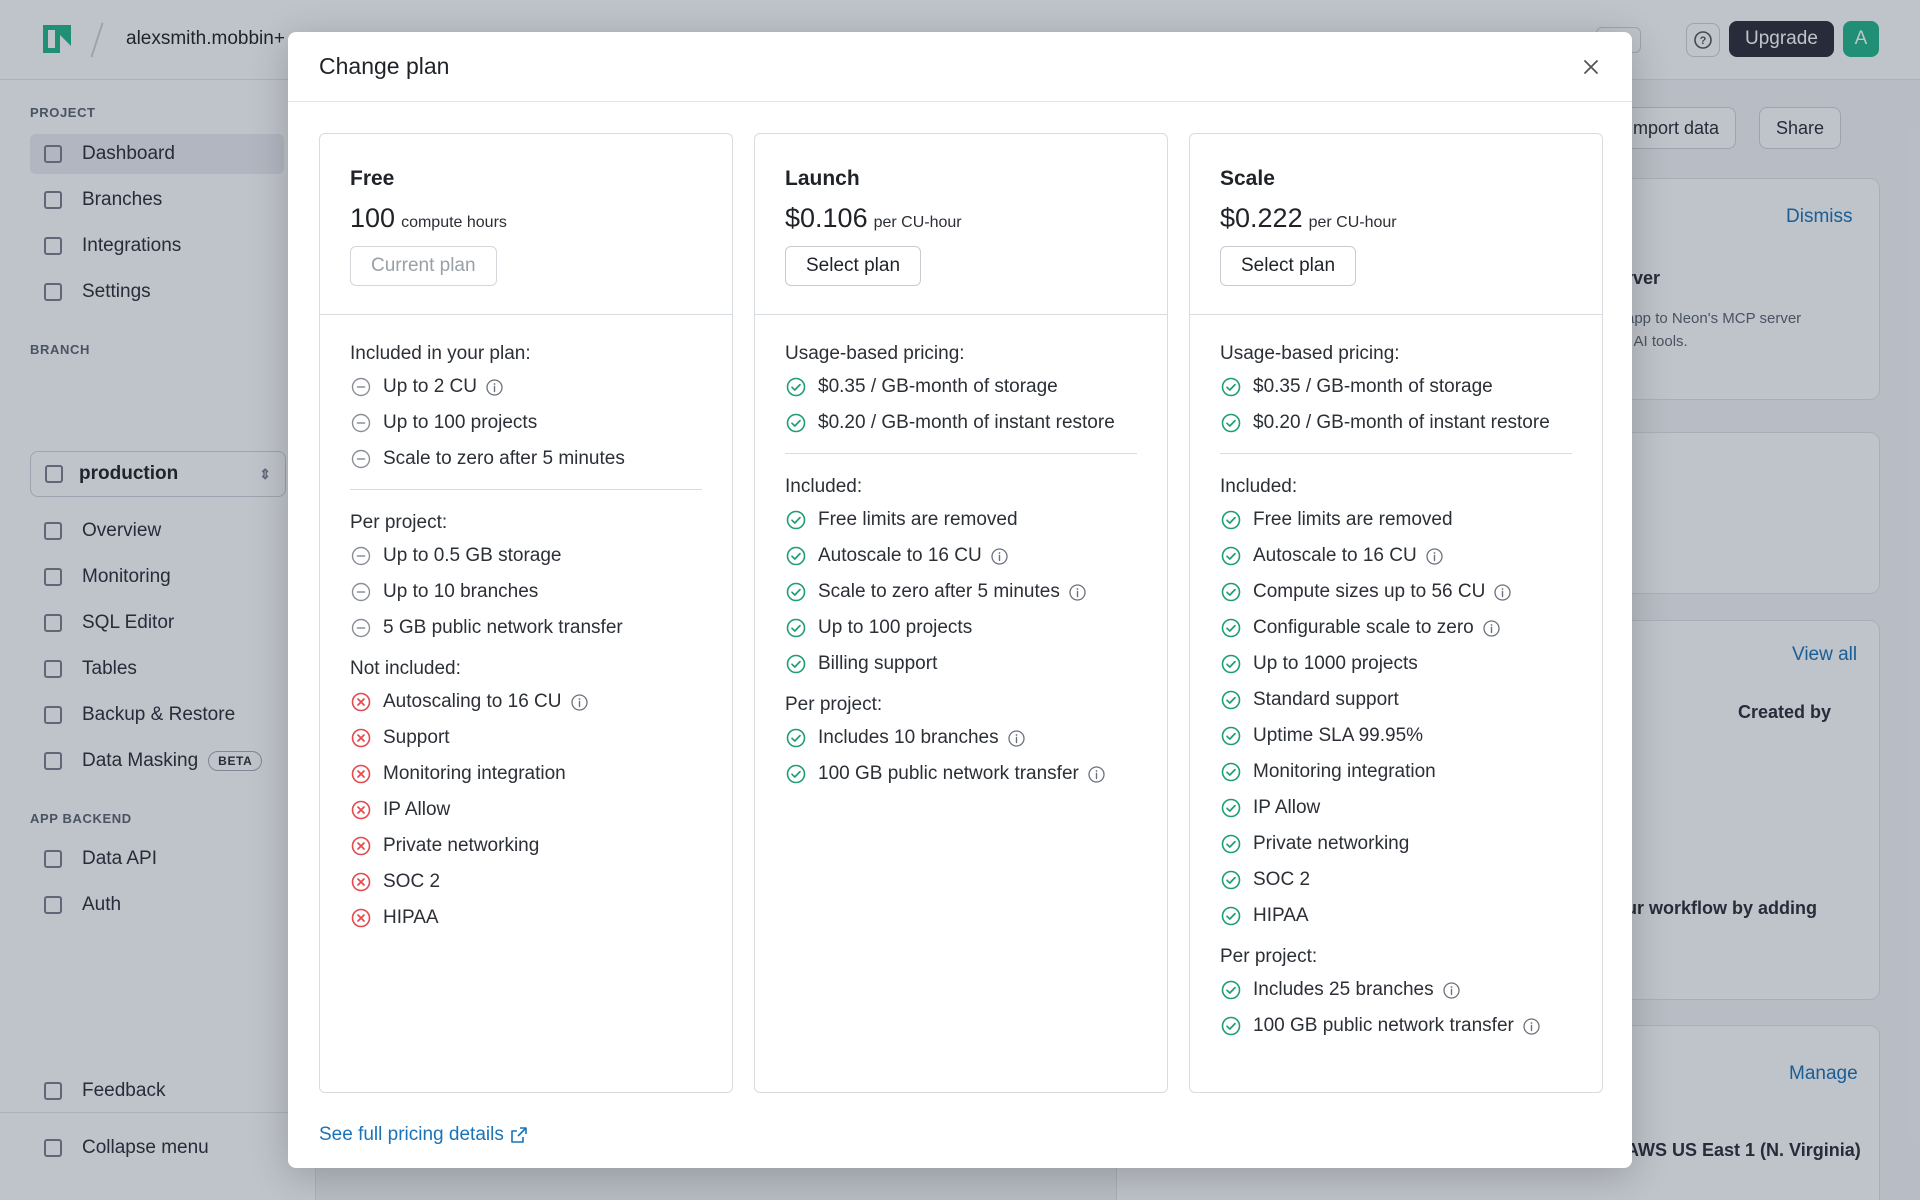  I want to click on feature-text: Support, so click(416, 737).